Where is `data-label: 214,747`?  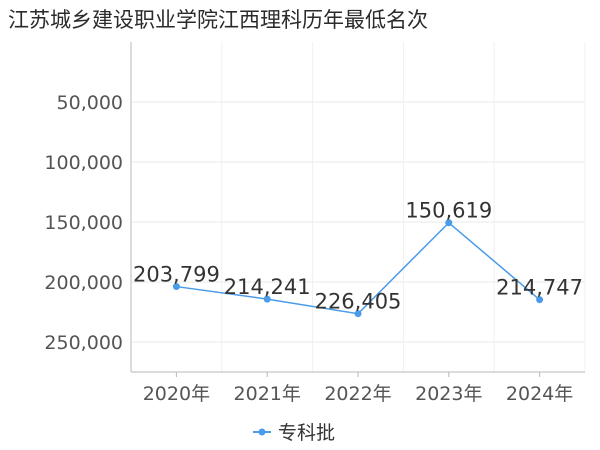
data-label: 214,747 is located at coordinates (539, 288).